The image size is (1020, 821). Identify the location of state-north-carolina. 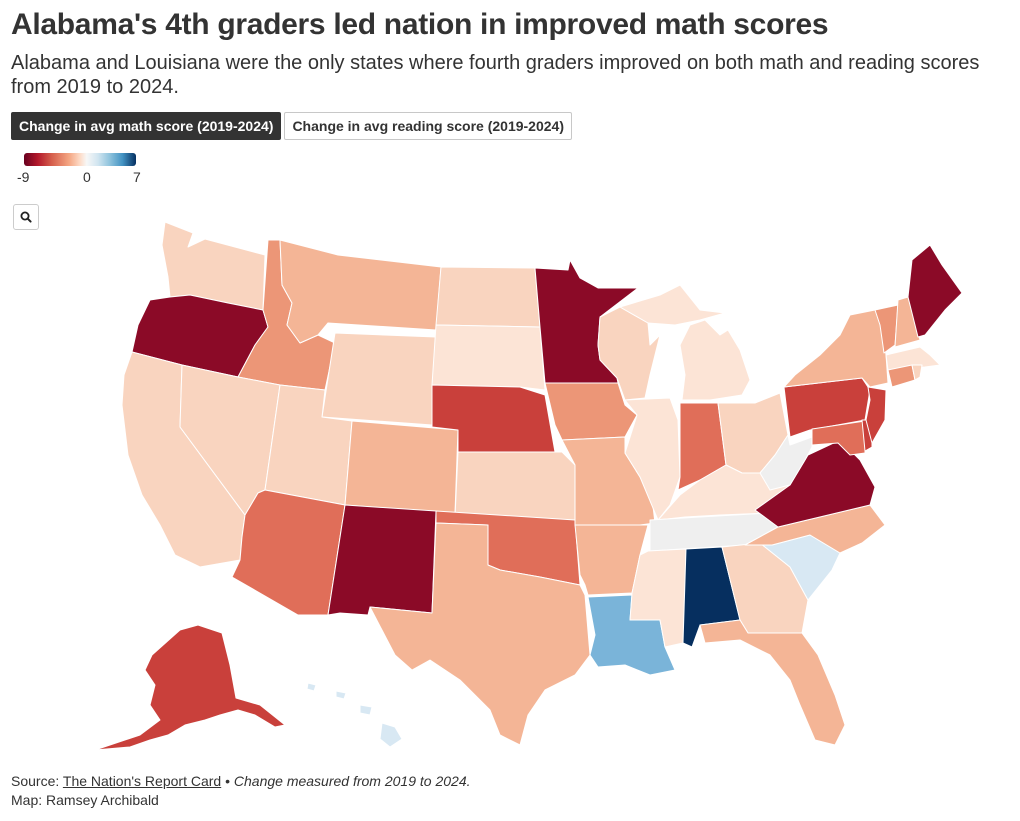
(815, 529).